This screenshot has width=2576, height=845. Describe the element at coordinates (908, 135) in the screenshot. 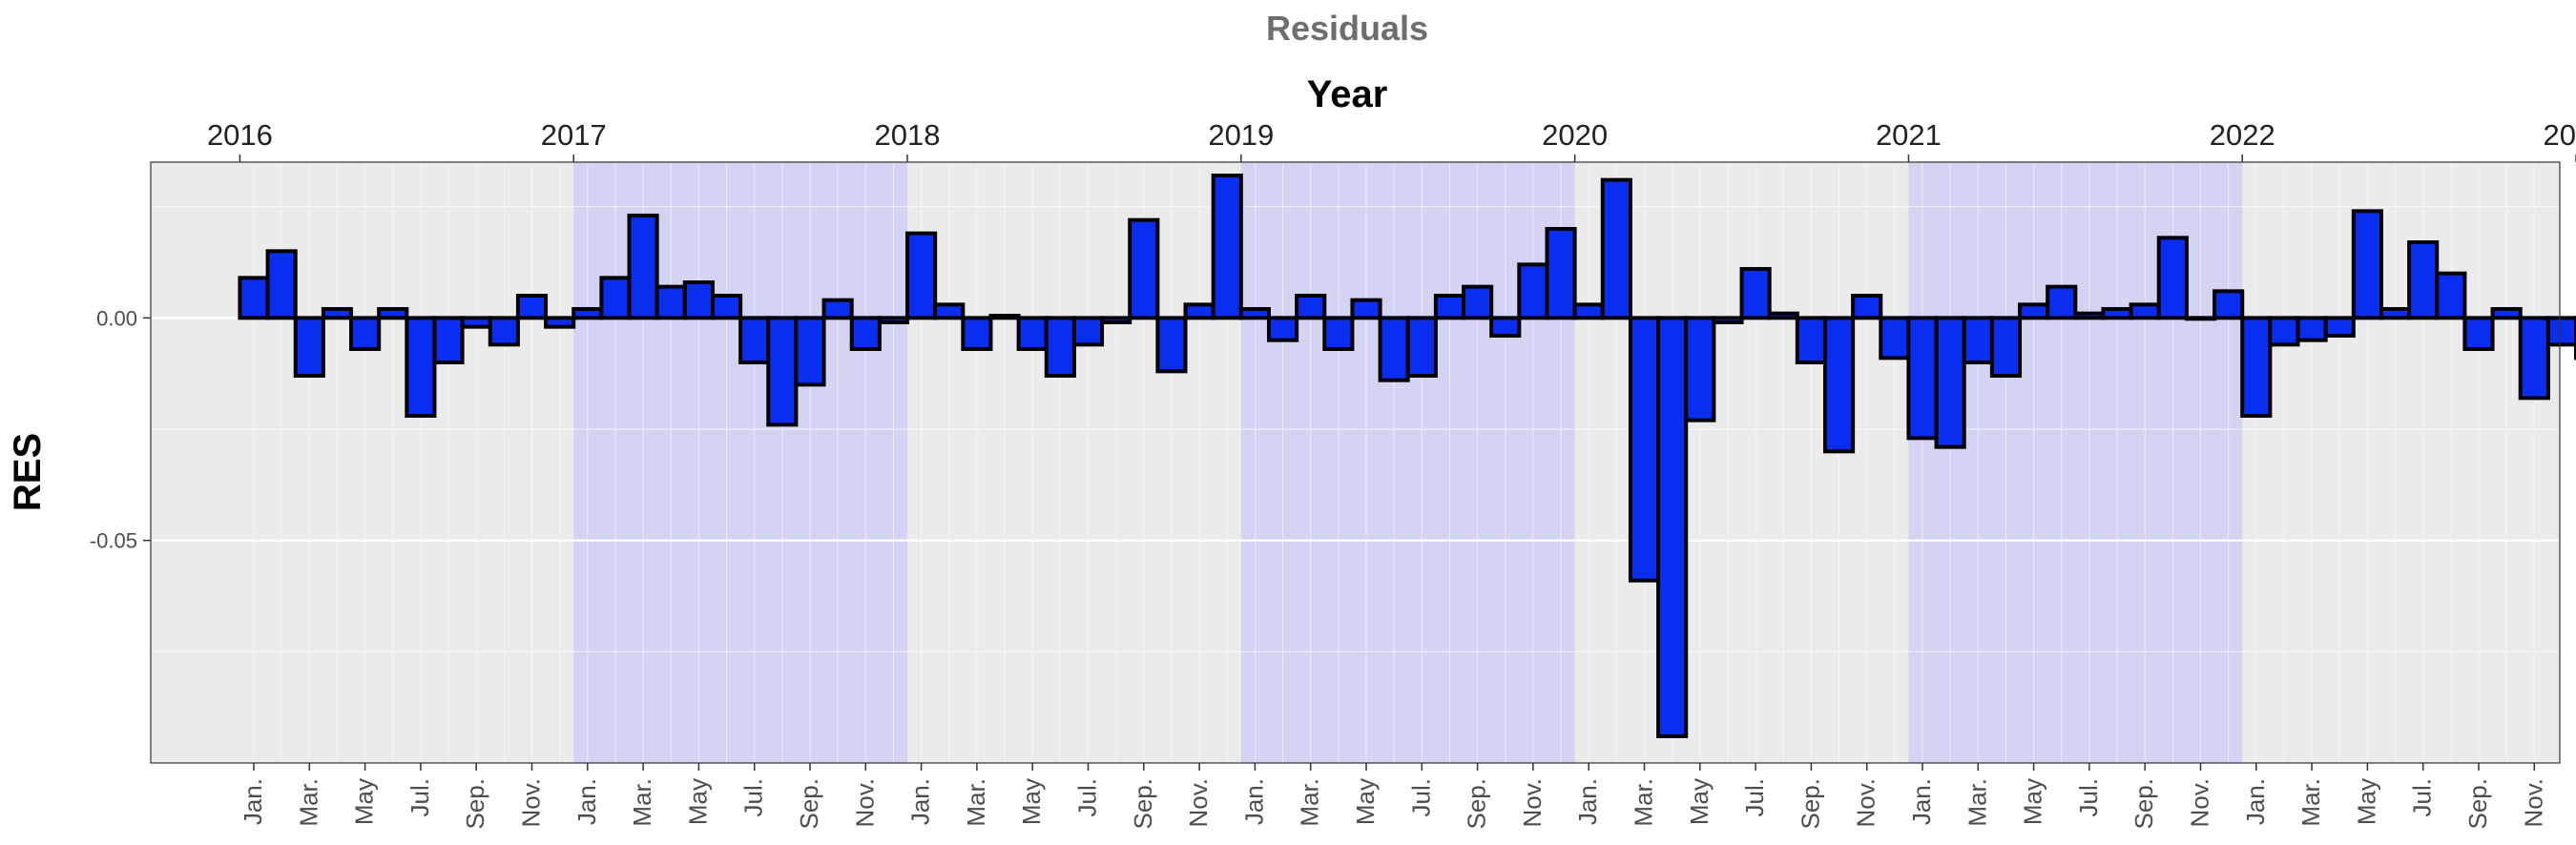

I see `year-tick-label: 2018` at that location.